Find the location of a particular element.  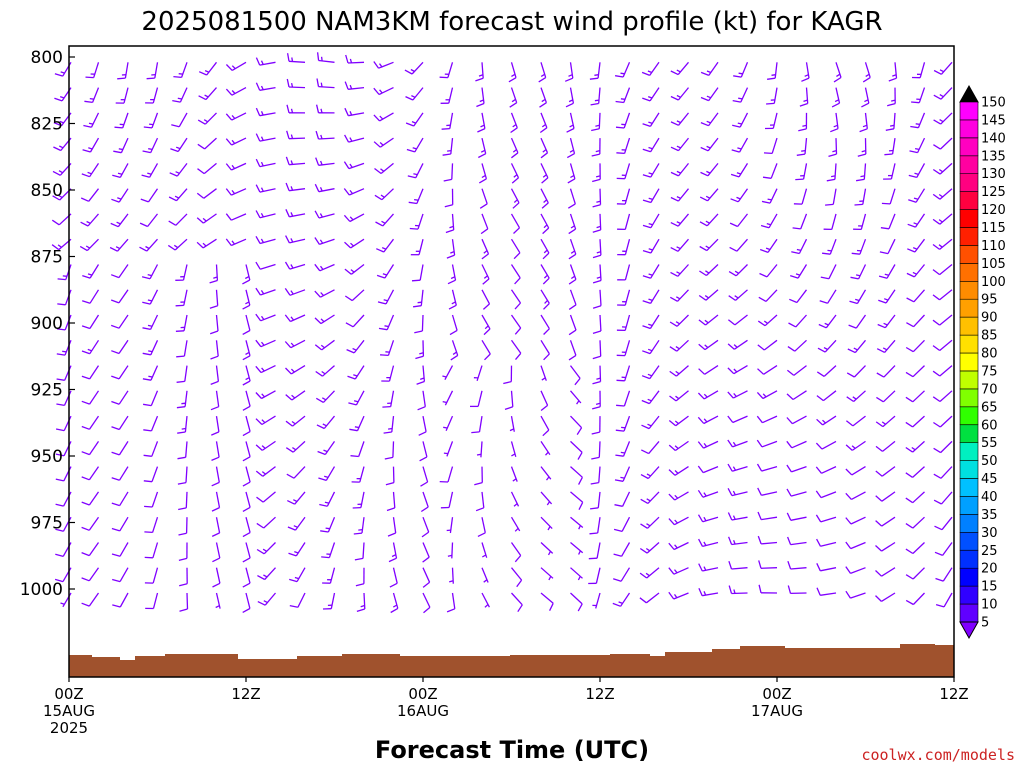

y-tick-label: 1000 is located at coordinates (41, 590).